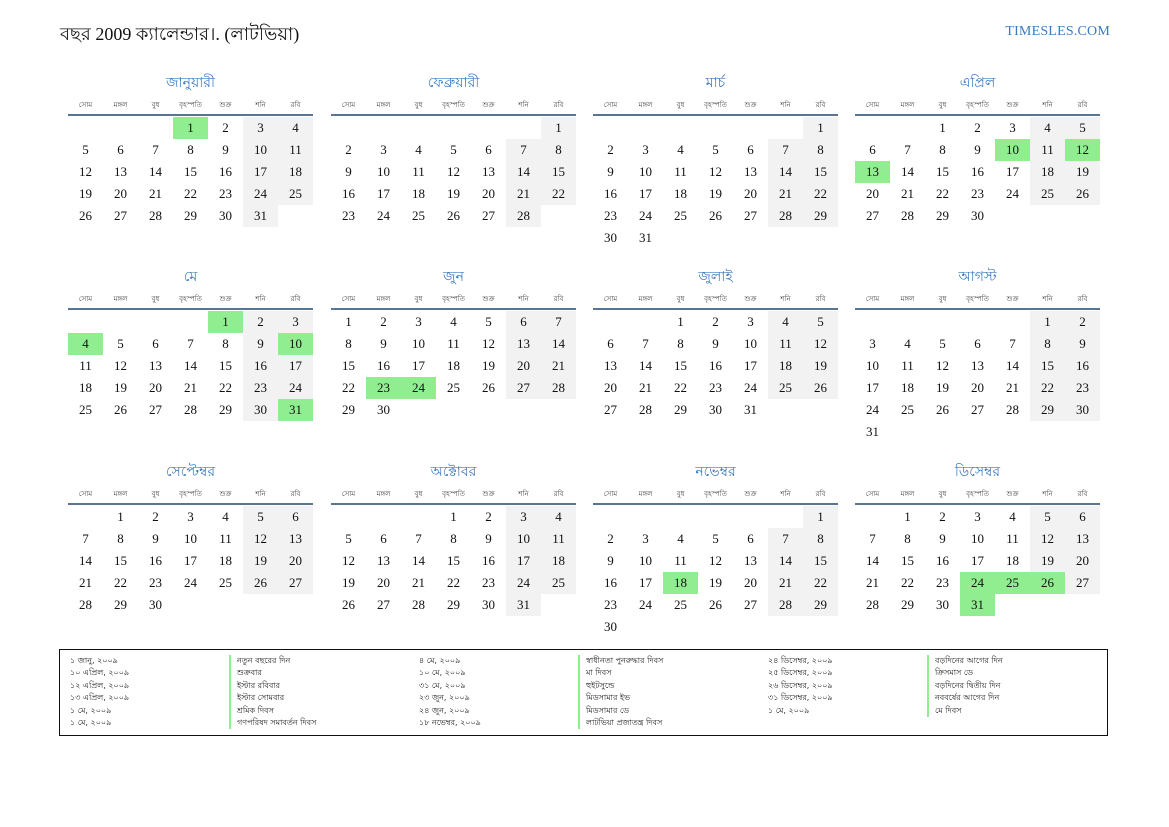  What do you see at coordinates (348, 409) in the screenshot?
I see `day-cell: 29` at bounding box center [348, 409].